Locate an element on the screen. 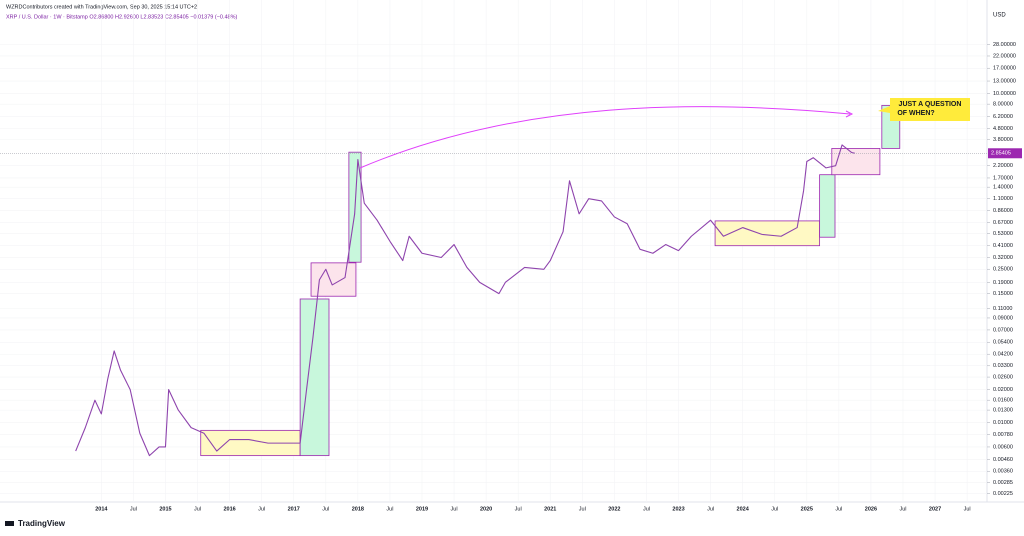 The width and height of the screenshot is (1024, 536). y-tick-label: 0.41000 is located at coordinates (1003, 246).